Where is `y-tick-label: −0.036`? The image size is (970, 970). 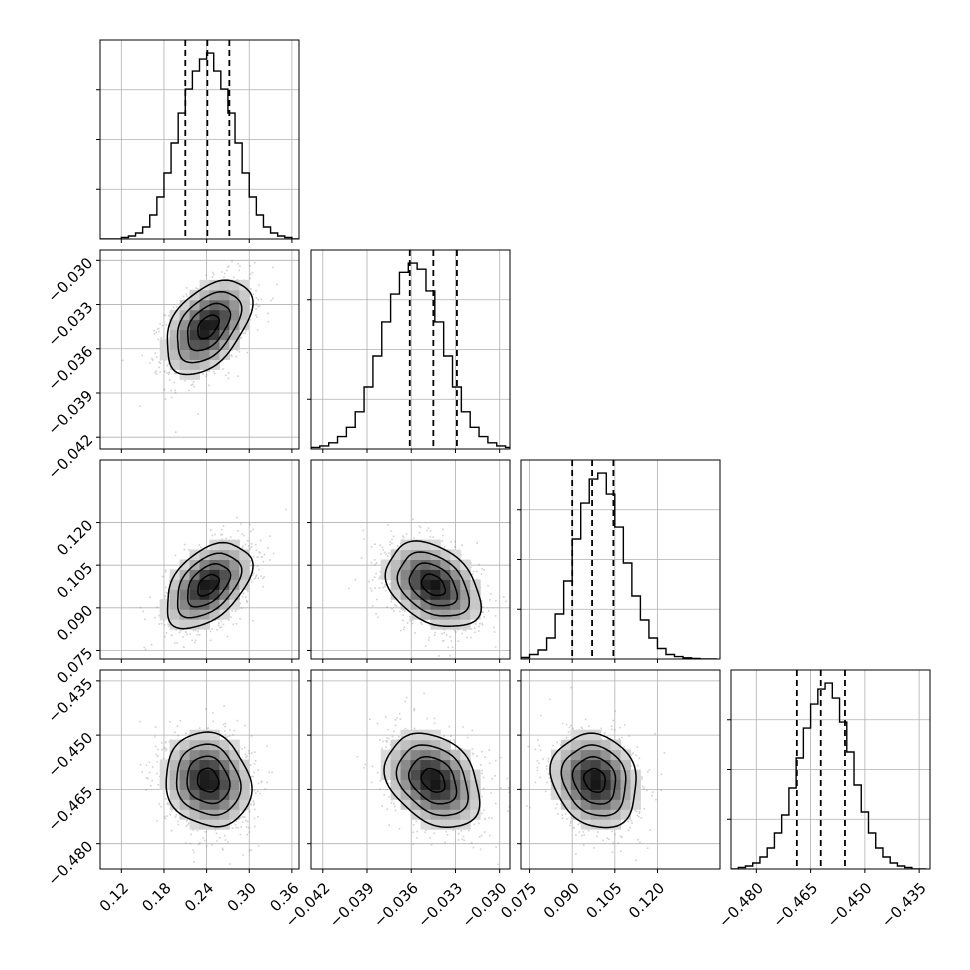
y-tick-label: −0.036 is located at coordinates (70, 368).